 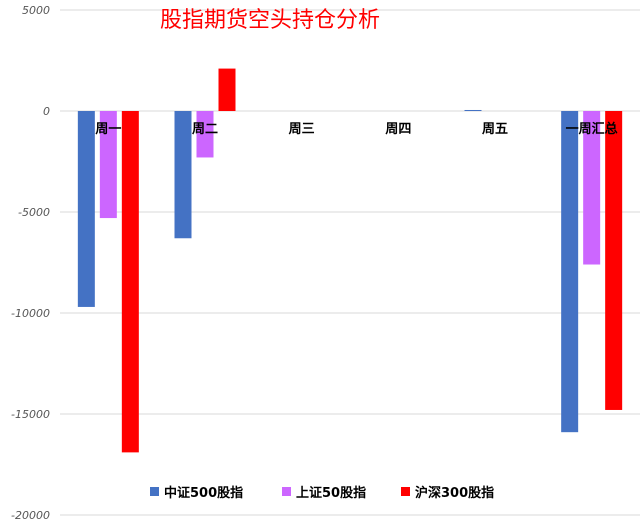 What do you see at coordinates (331, 493) in the screenshot?
I see `legend-label: 上证50股指` at bounding box center [331, 493].